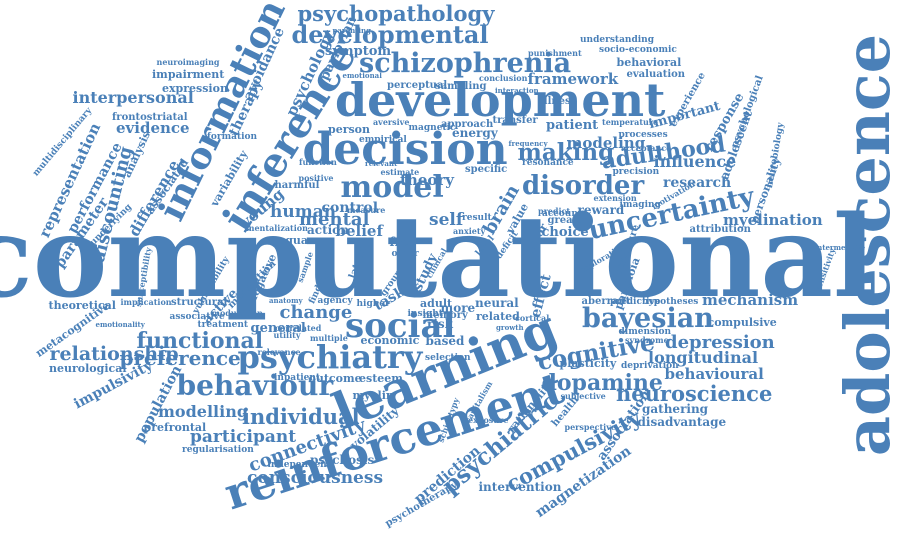 This screenshot has width=900, height=554. What do you see at coordinates (381, 163) in the screenshot?
I see `cloud-word: relevant` at bounding box center [381, 163].